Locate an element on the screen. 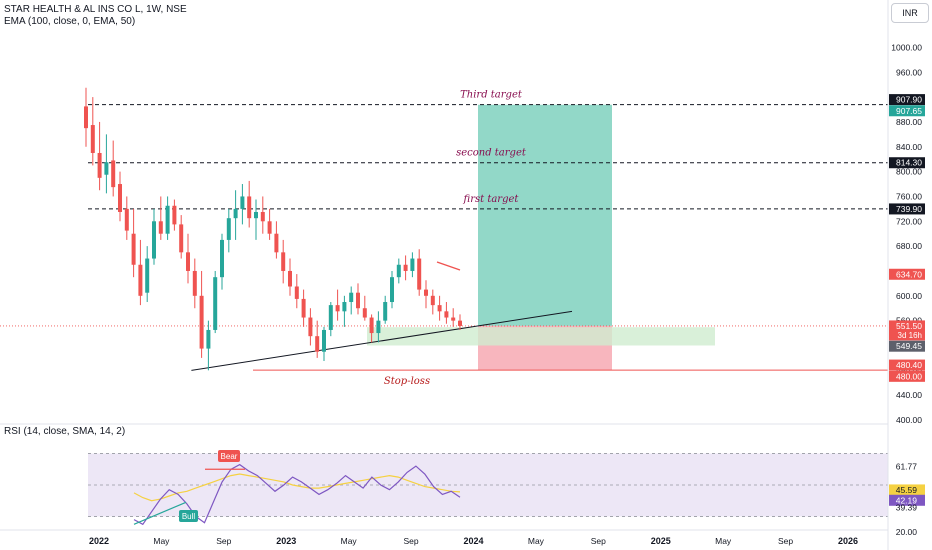 The width and height of the screenshot is (932, 550). trendline is located at coordinates (382, 340).